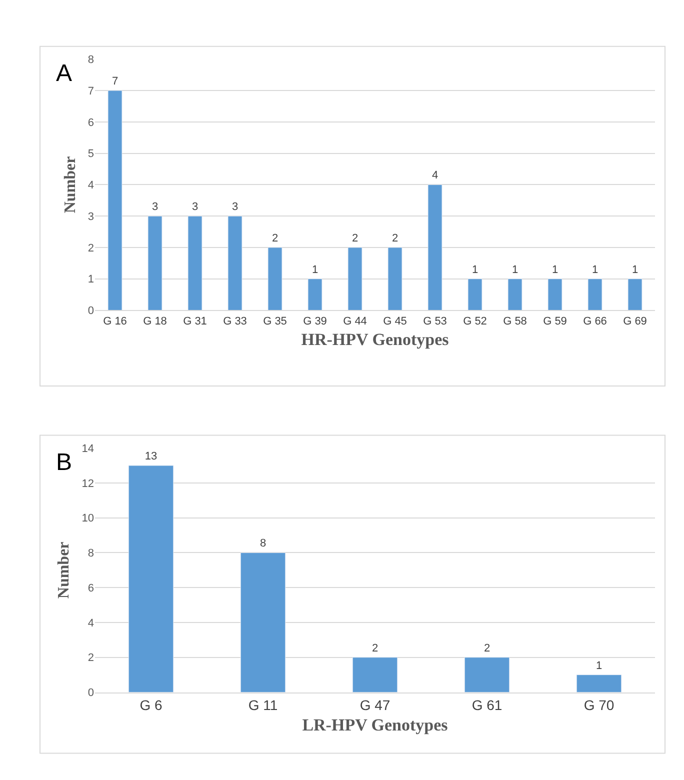 Image resolution: width=684 pixels, height=780 pixels. What do you see at coordinates (375, 339) in the screenshot?
I see `x-axis-title: HR-HPV Genotypes` at bounding box center [375, 339].